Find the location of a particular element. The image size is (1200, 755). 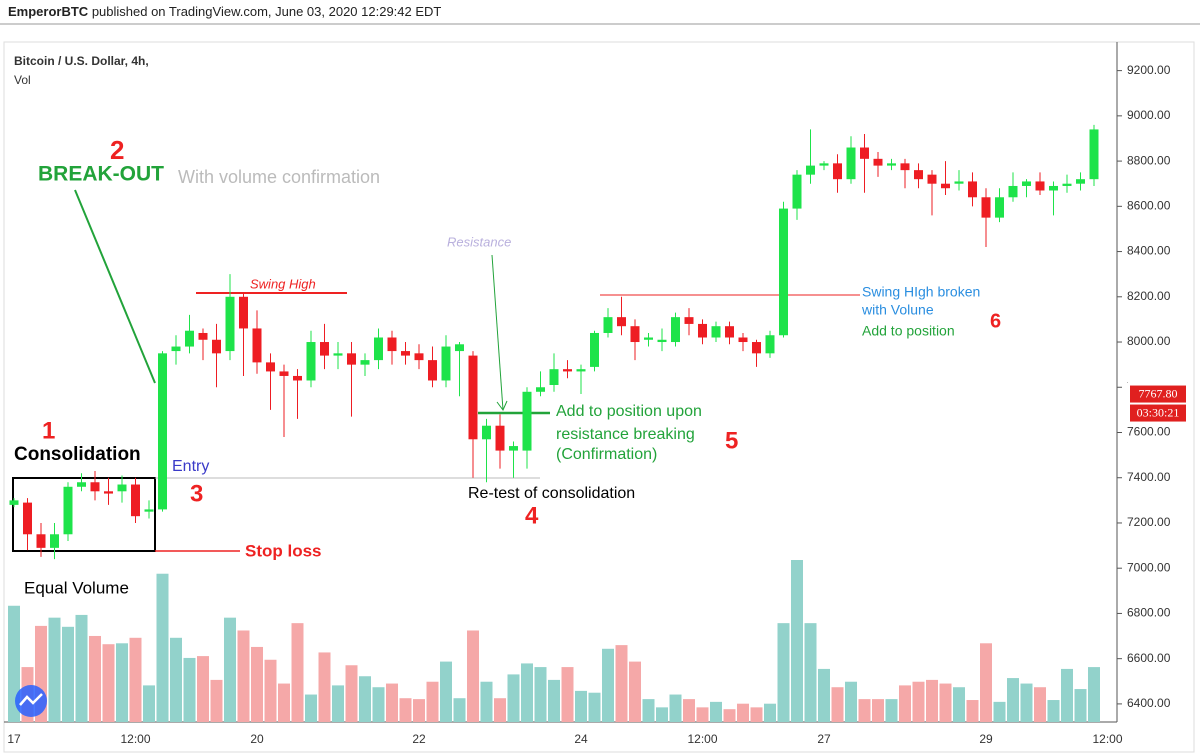

annotation: Consolidation is located at coordinates (77, 454).